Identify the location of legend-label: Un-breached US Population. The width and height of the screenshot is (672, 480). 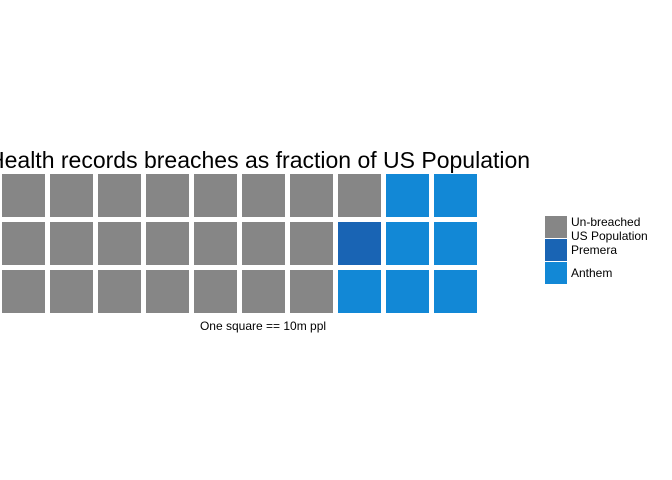
(609, 229).